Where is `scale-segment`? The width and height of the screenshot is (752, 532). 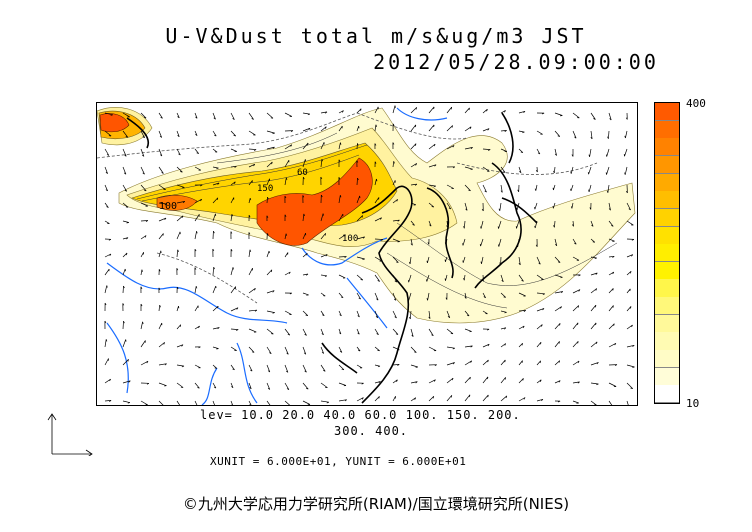
scale-segment is located at coordinates (667, 359).